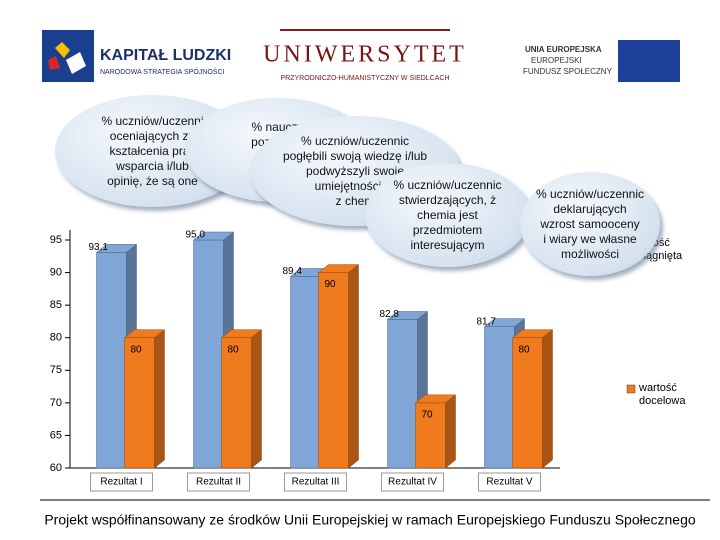 Image resolution: width=720 pixels, height=540 pixels. What do you see at coordinates (590, 238) in the screenshot?
I see `callout-line: i wiary we własne` at bounding box center [590, 238].